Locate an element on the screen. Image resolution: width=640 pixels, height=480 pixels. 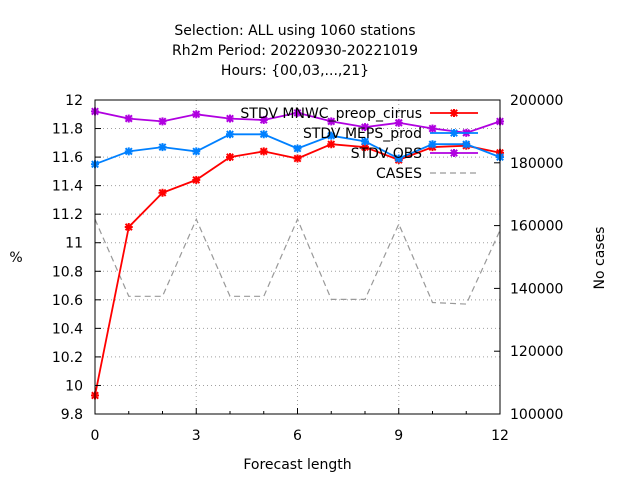
y2-tick-label: 180000 is located at coordinates (536, 164).